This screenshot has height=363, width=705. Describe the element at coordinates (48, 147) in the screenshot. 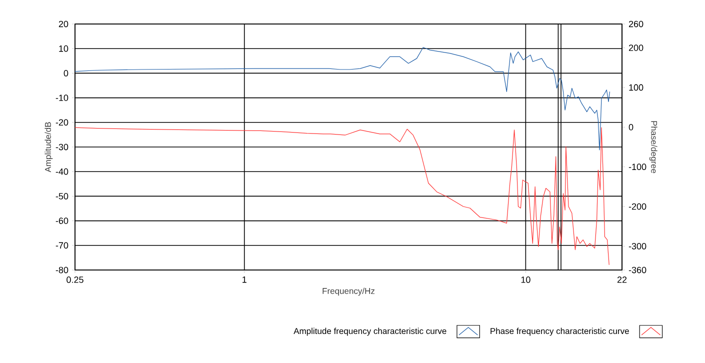

I see `y-axis-title: Amplitude/dB` at that location.